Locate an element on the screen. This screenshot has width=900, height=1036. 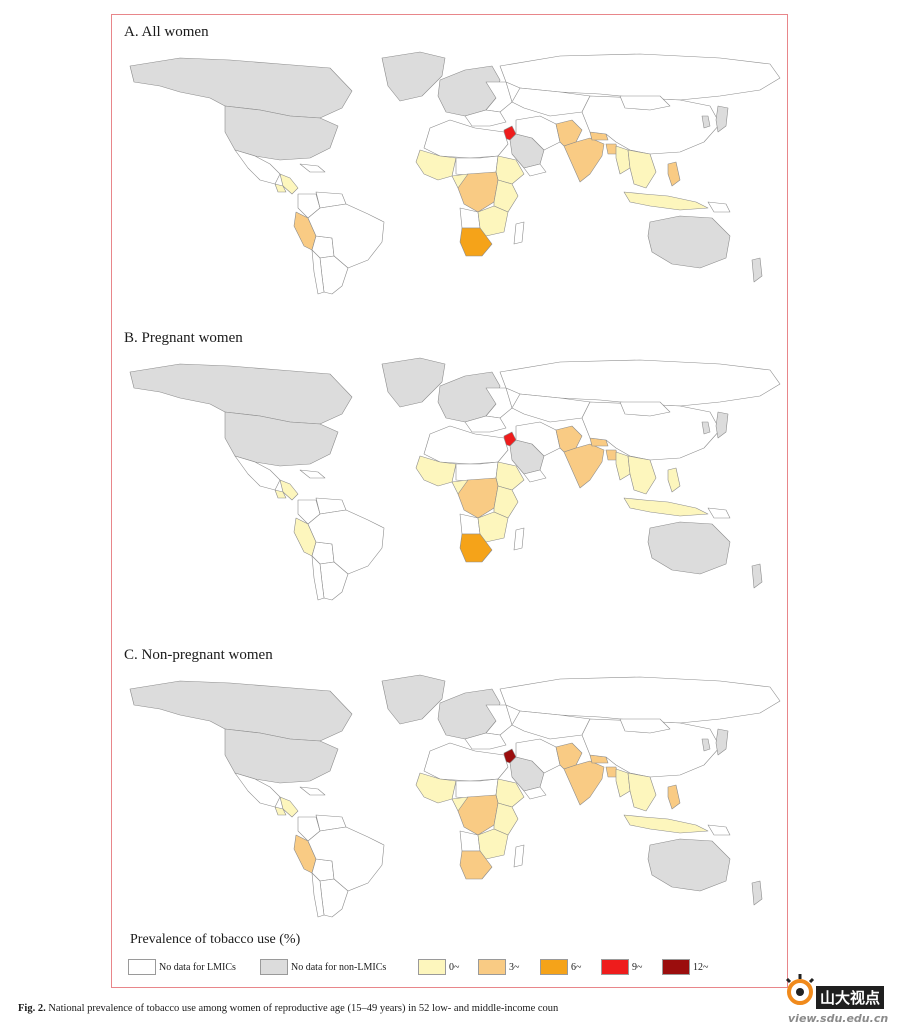
panel-title-b: B. Pregnant women is located at coordinates (183, 338).